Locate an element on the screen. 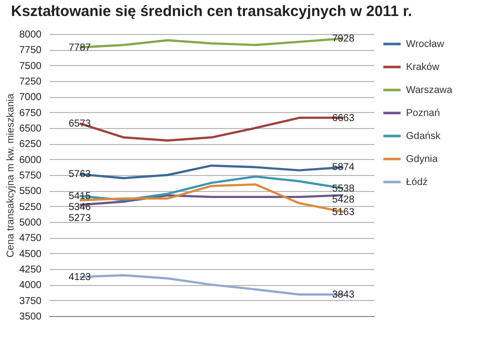 This screenshot has height=349, width=500. data-label: 6573 is located at coordinates (80, 124).